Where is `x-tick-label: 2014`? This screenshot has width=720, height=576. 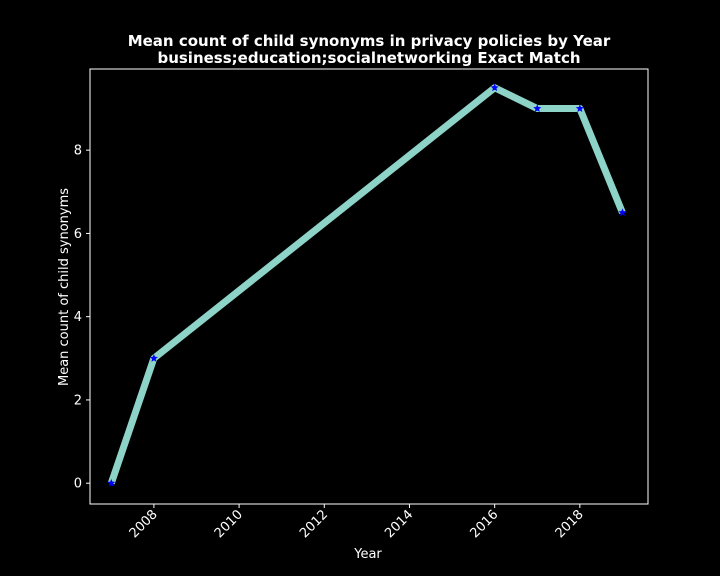 x-tick-label: 2014 is located at coordinates (399, 524).